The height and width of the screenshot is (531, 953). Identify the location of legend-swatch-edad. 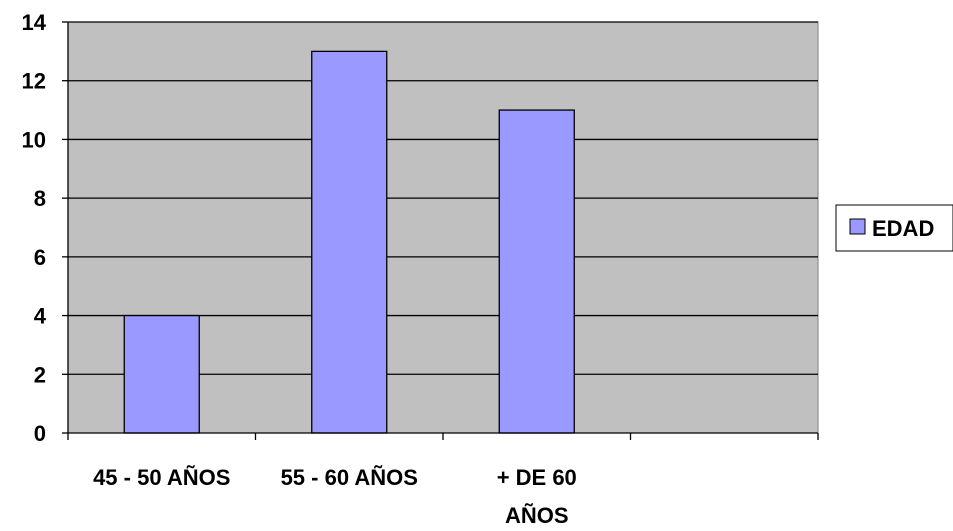
(857, 226).